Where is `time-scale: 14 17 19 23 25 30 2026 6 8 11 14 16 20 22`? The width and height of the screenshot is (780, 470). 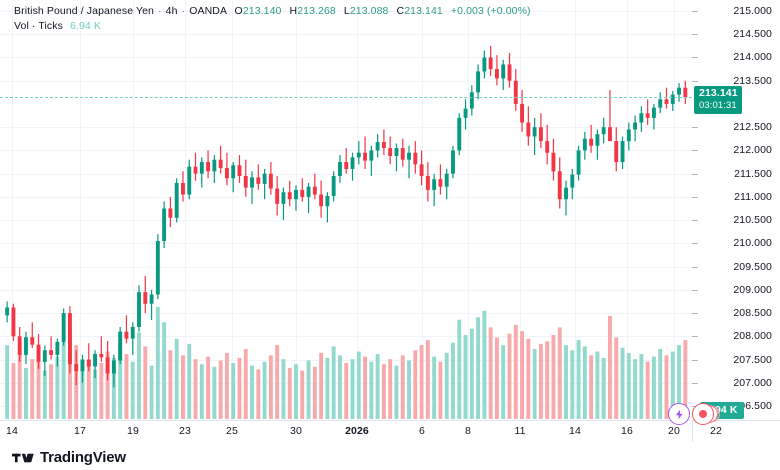
time-scale: 14 17 19 23 25 30 2026 6 8 11 14 16 20 22 is located at coordinates (361, 431).